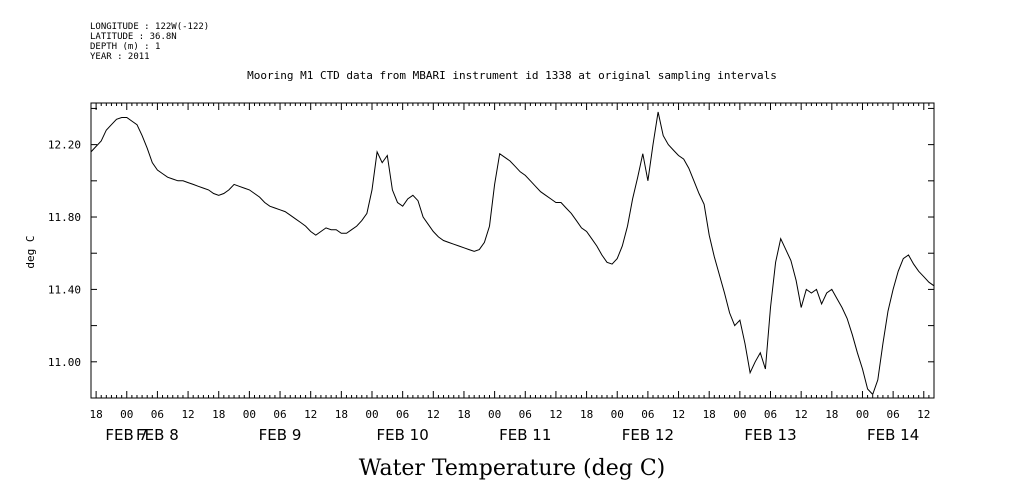  What do you see at coordinates (64, 289) in the screenshot?
I see `y-tick-label: 11.40` at bounding box center [64, 289].